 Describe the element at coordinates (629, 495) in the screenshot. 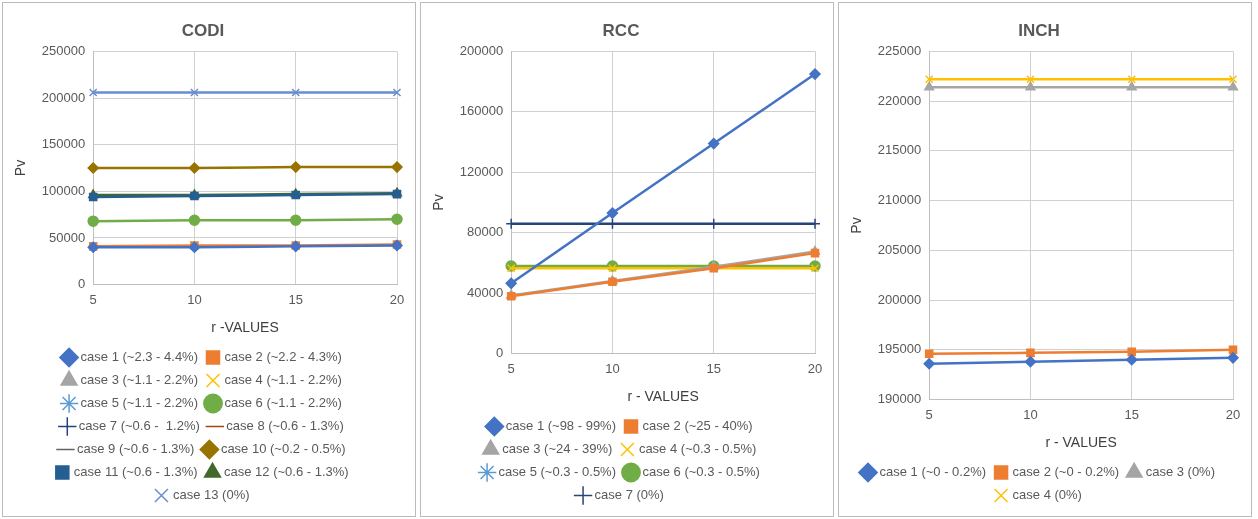

I see `legend-label: case 7 (0%)` at that location.